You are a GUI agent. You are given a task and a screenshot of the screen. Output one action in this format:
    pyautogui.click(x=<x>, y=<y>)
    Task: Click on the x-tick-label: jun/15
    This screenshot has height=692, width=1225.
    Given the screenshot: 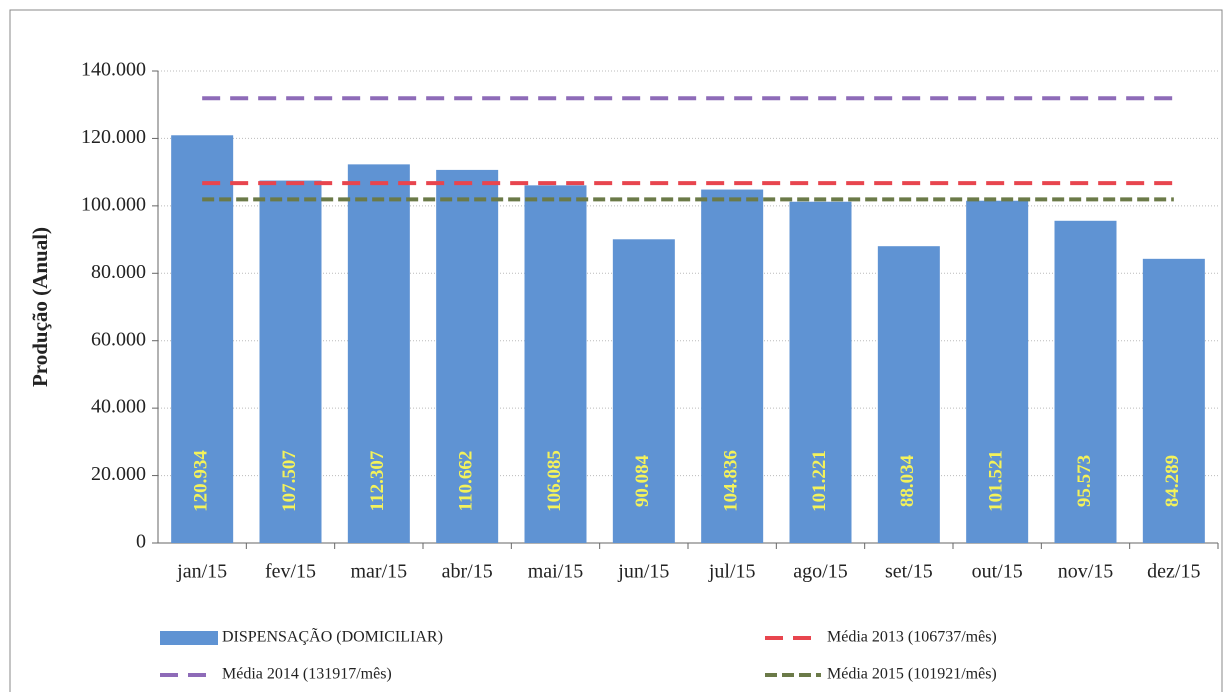 What is the action you would take?
    pyautogui.click(x=643, y=572)
    